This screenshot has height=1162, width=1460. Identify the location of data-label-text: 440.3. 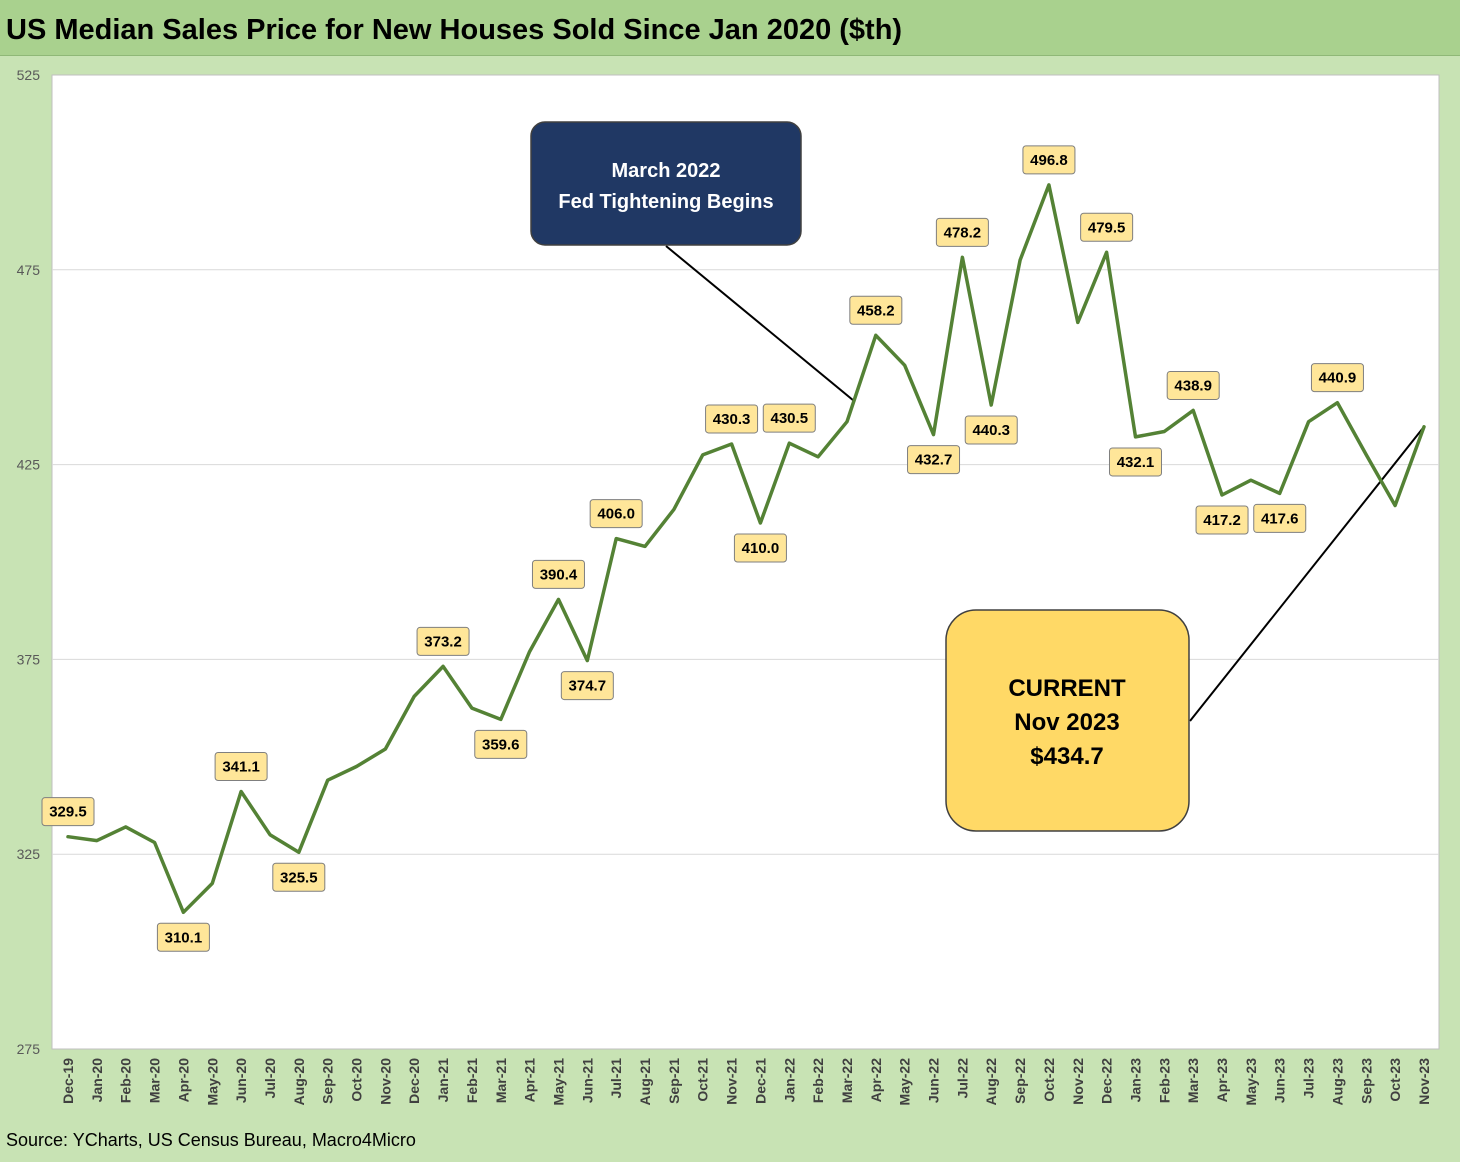
(991, 430).